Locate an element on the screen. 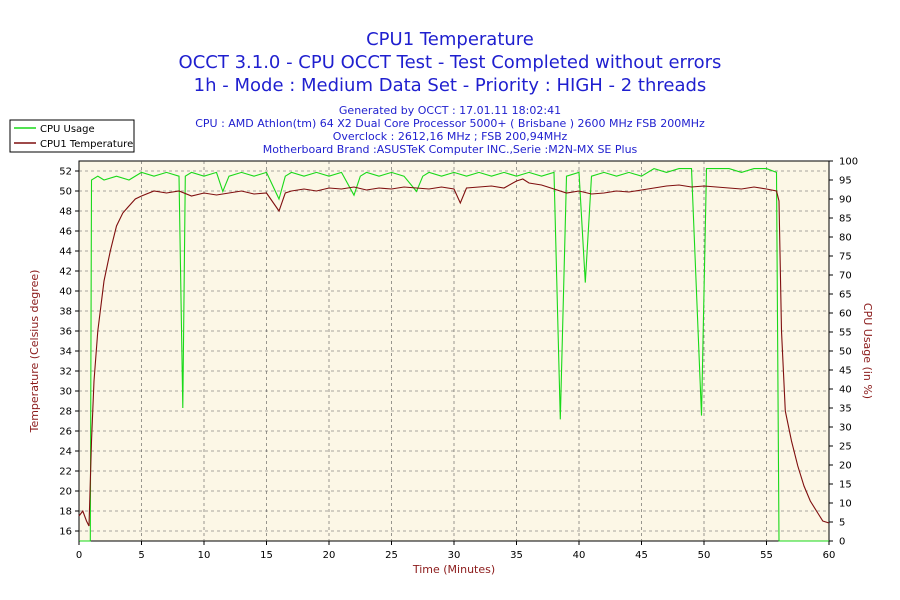 The height and width of the screenshot is (600, 900). y-left-tick-label: 34 is located at coordinates (65, 352).